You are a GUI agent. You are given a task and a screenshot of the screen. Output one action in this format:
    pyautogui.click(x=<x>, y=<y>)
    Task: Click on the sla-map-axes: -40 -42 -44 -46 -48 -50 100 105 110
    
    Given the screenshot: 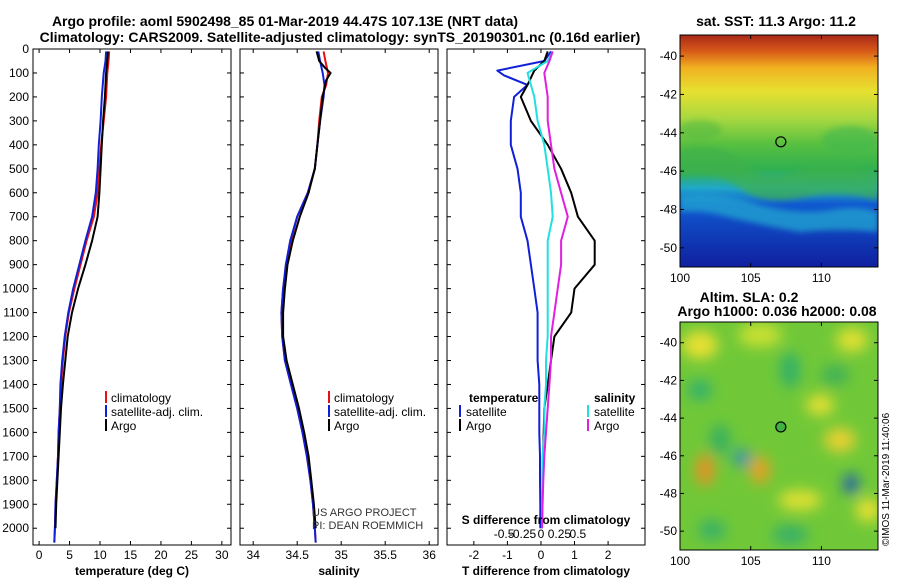 What is the action you would take?
    pyautogui.click(x=769, y=445)
    